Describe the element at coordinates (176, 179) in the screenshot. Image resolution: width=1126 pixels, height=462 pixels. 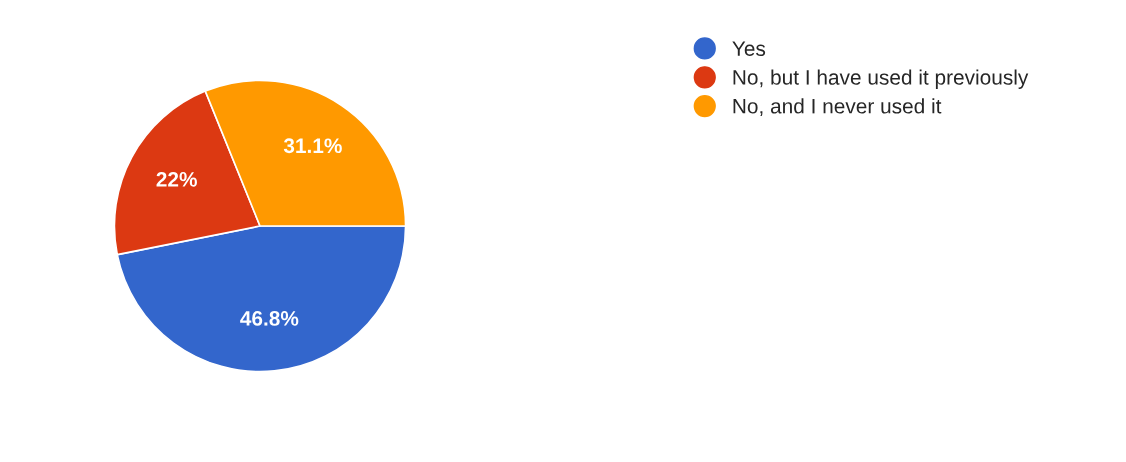
I see `data-label: 22%` at that location.